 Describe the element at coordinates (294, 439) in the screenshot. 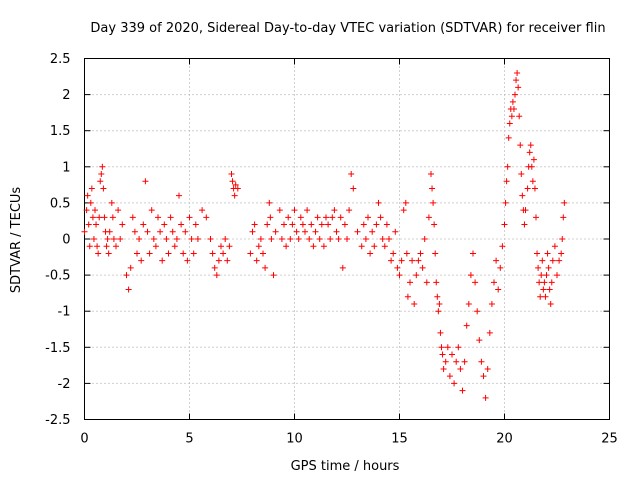

I see `x-tick-label: 10` at that location.